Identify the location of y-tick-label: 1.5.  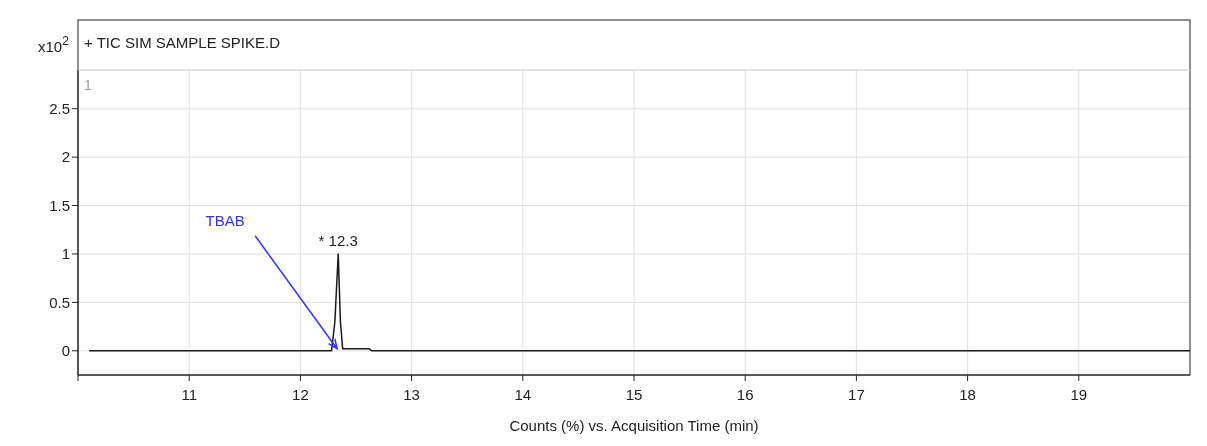
(59, 205).